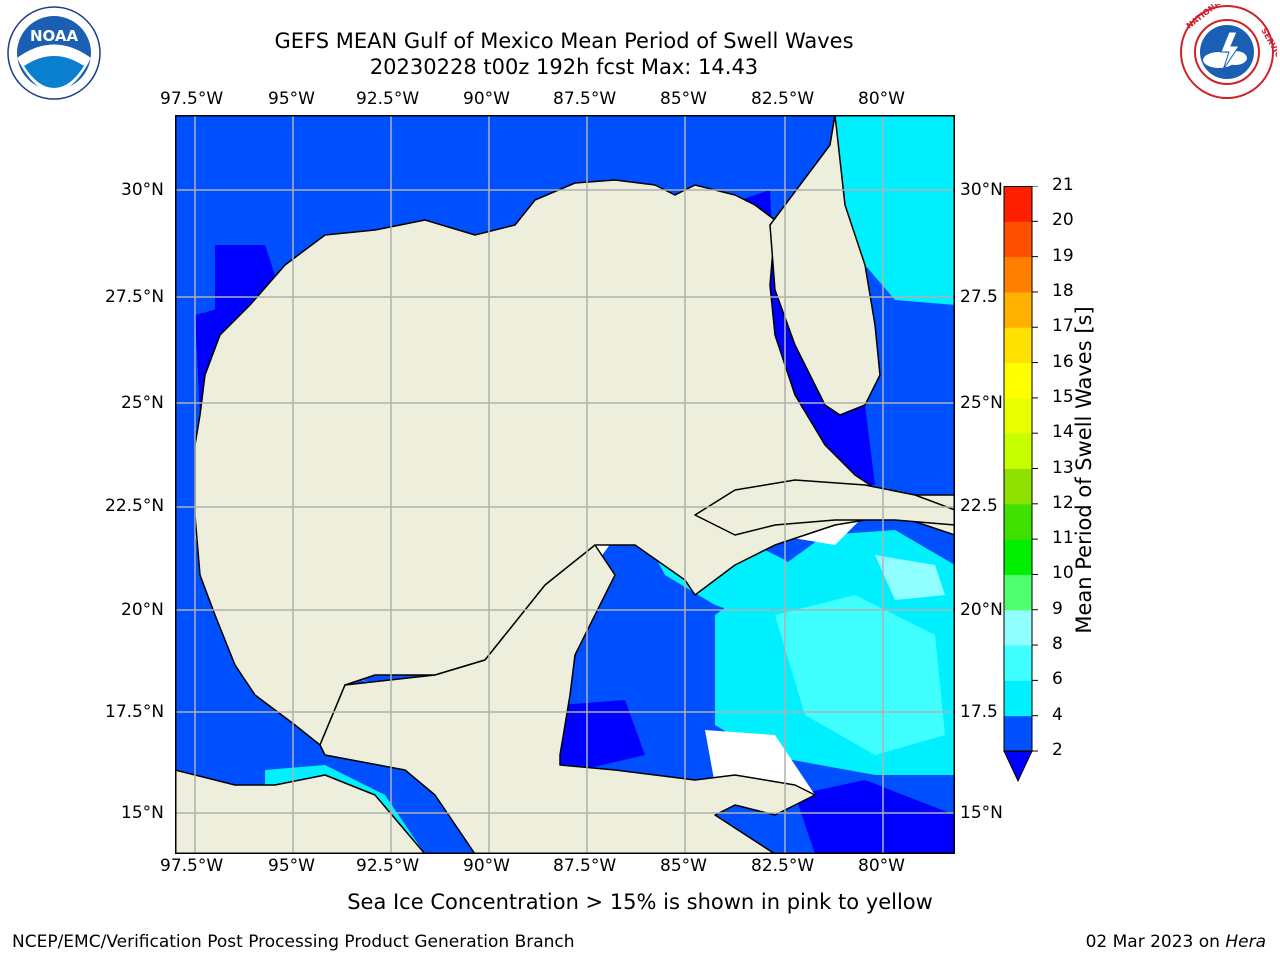 The height and width of the screenshot is (960, 1280). I want to click on page-subtitle: 20230228 t00z 192h fcst Max: 14.43, so click(564, 67).